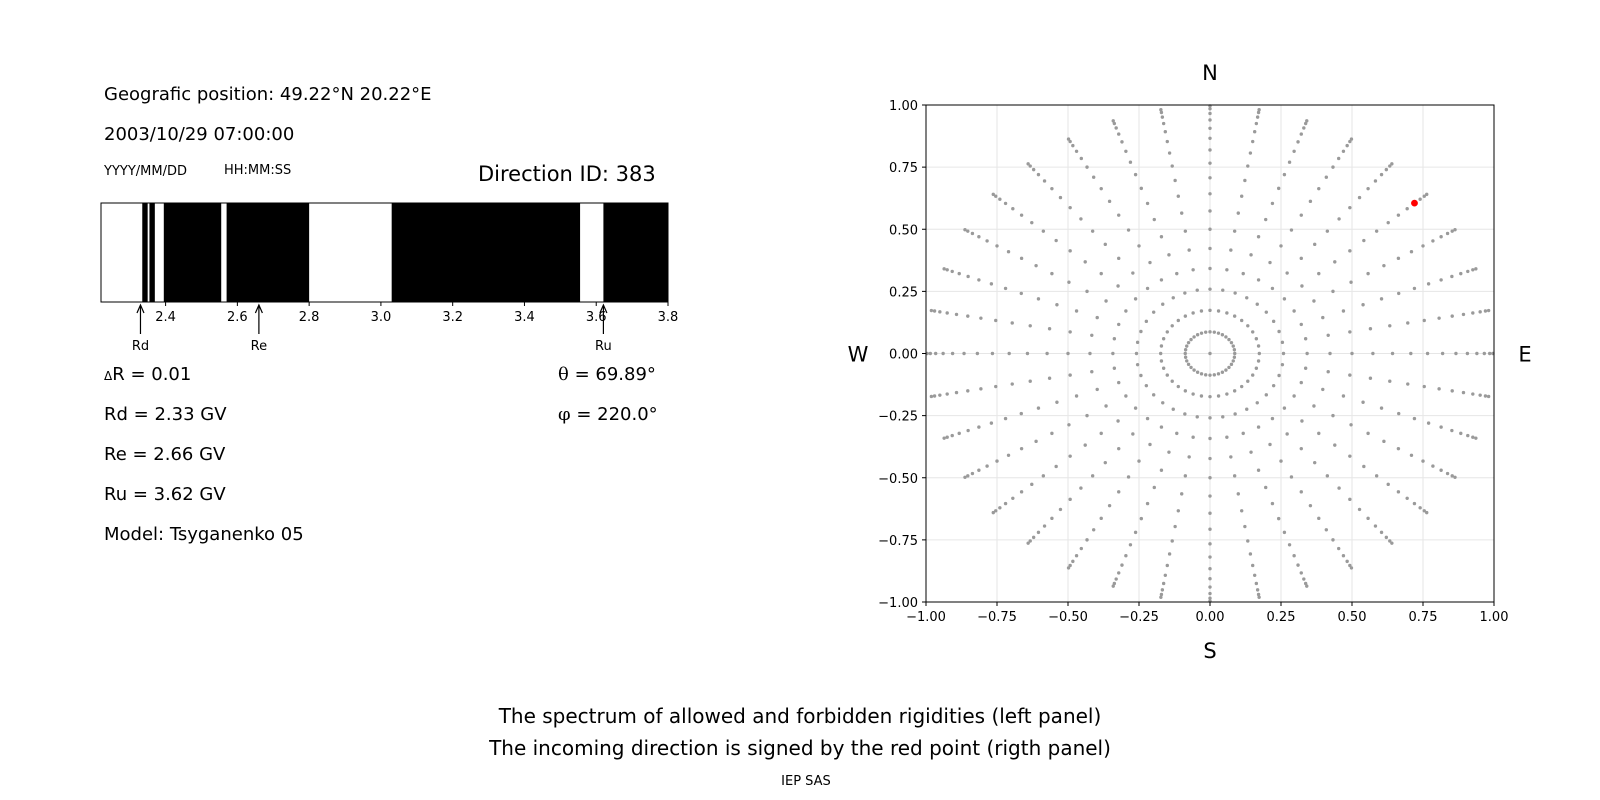 The height and width of the screenshot is (800, 1600). What do you see at coordinates (903, 292) in the screenshot?
I see `skymap-y-tick-label: 0.25` at bounding box center [903, 292].